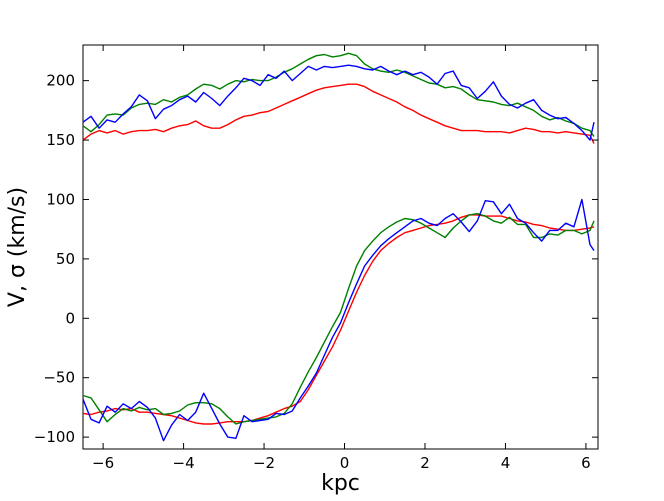  Describe the element at coordinates (60, 140) in the screenshot. I see `y-tick-label: 150` at that location.